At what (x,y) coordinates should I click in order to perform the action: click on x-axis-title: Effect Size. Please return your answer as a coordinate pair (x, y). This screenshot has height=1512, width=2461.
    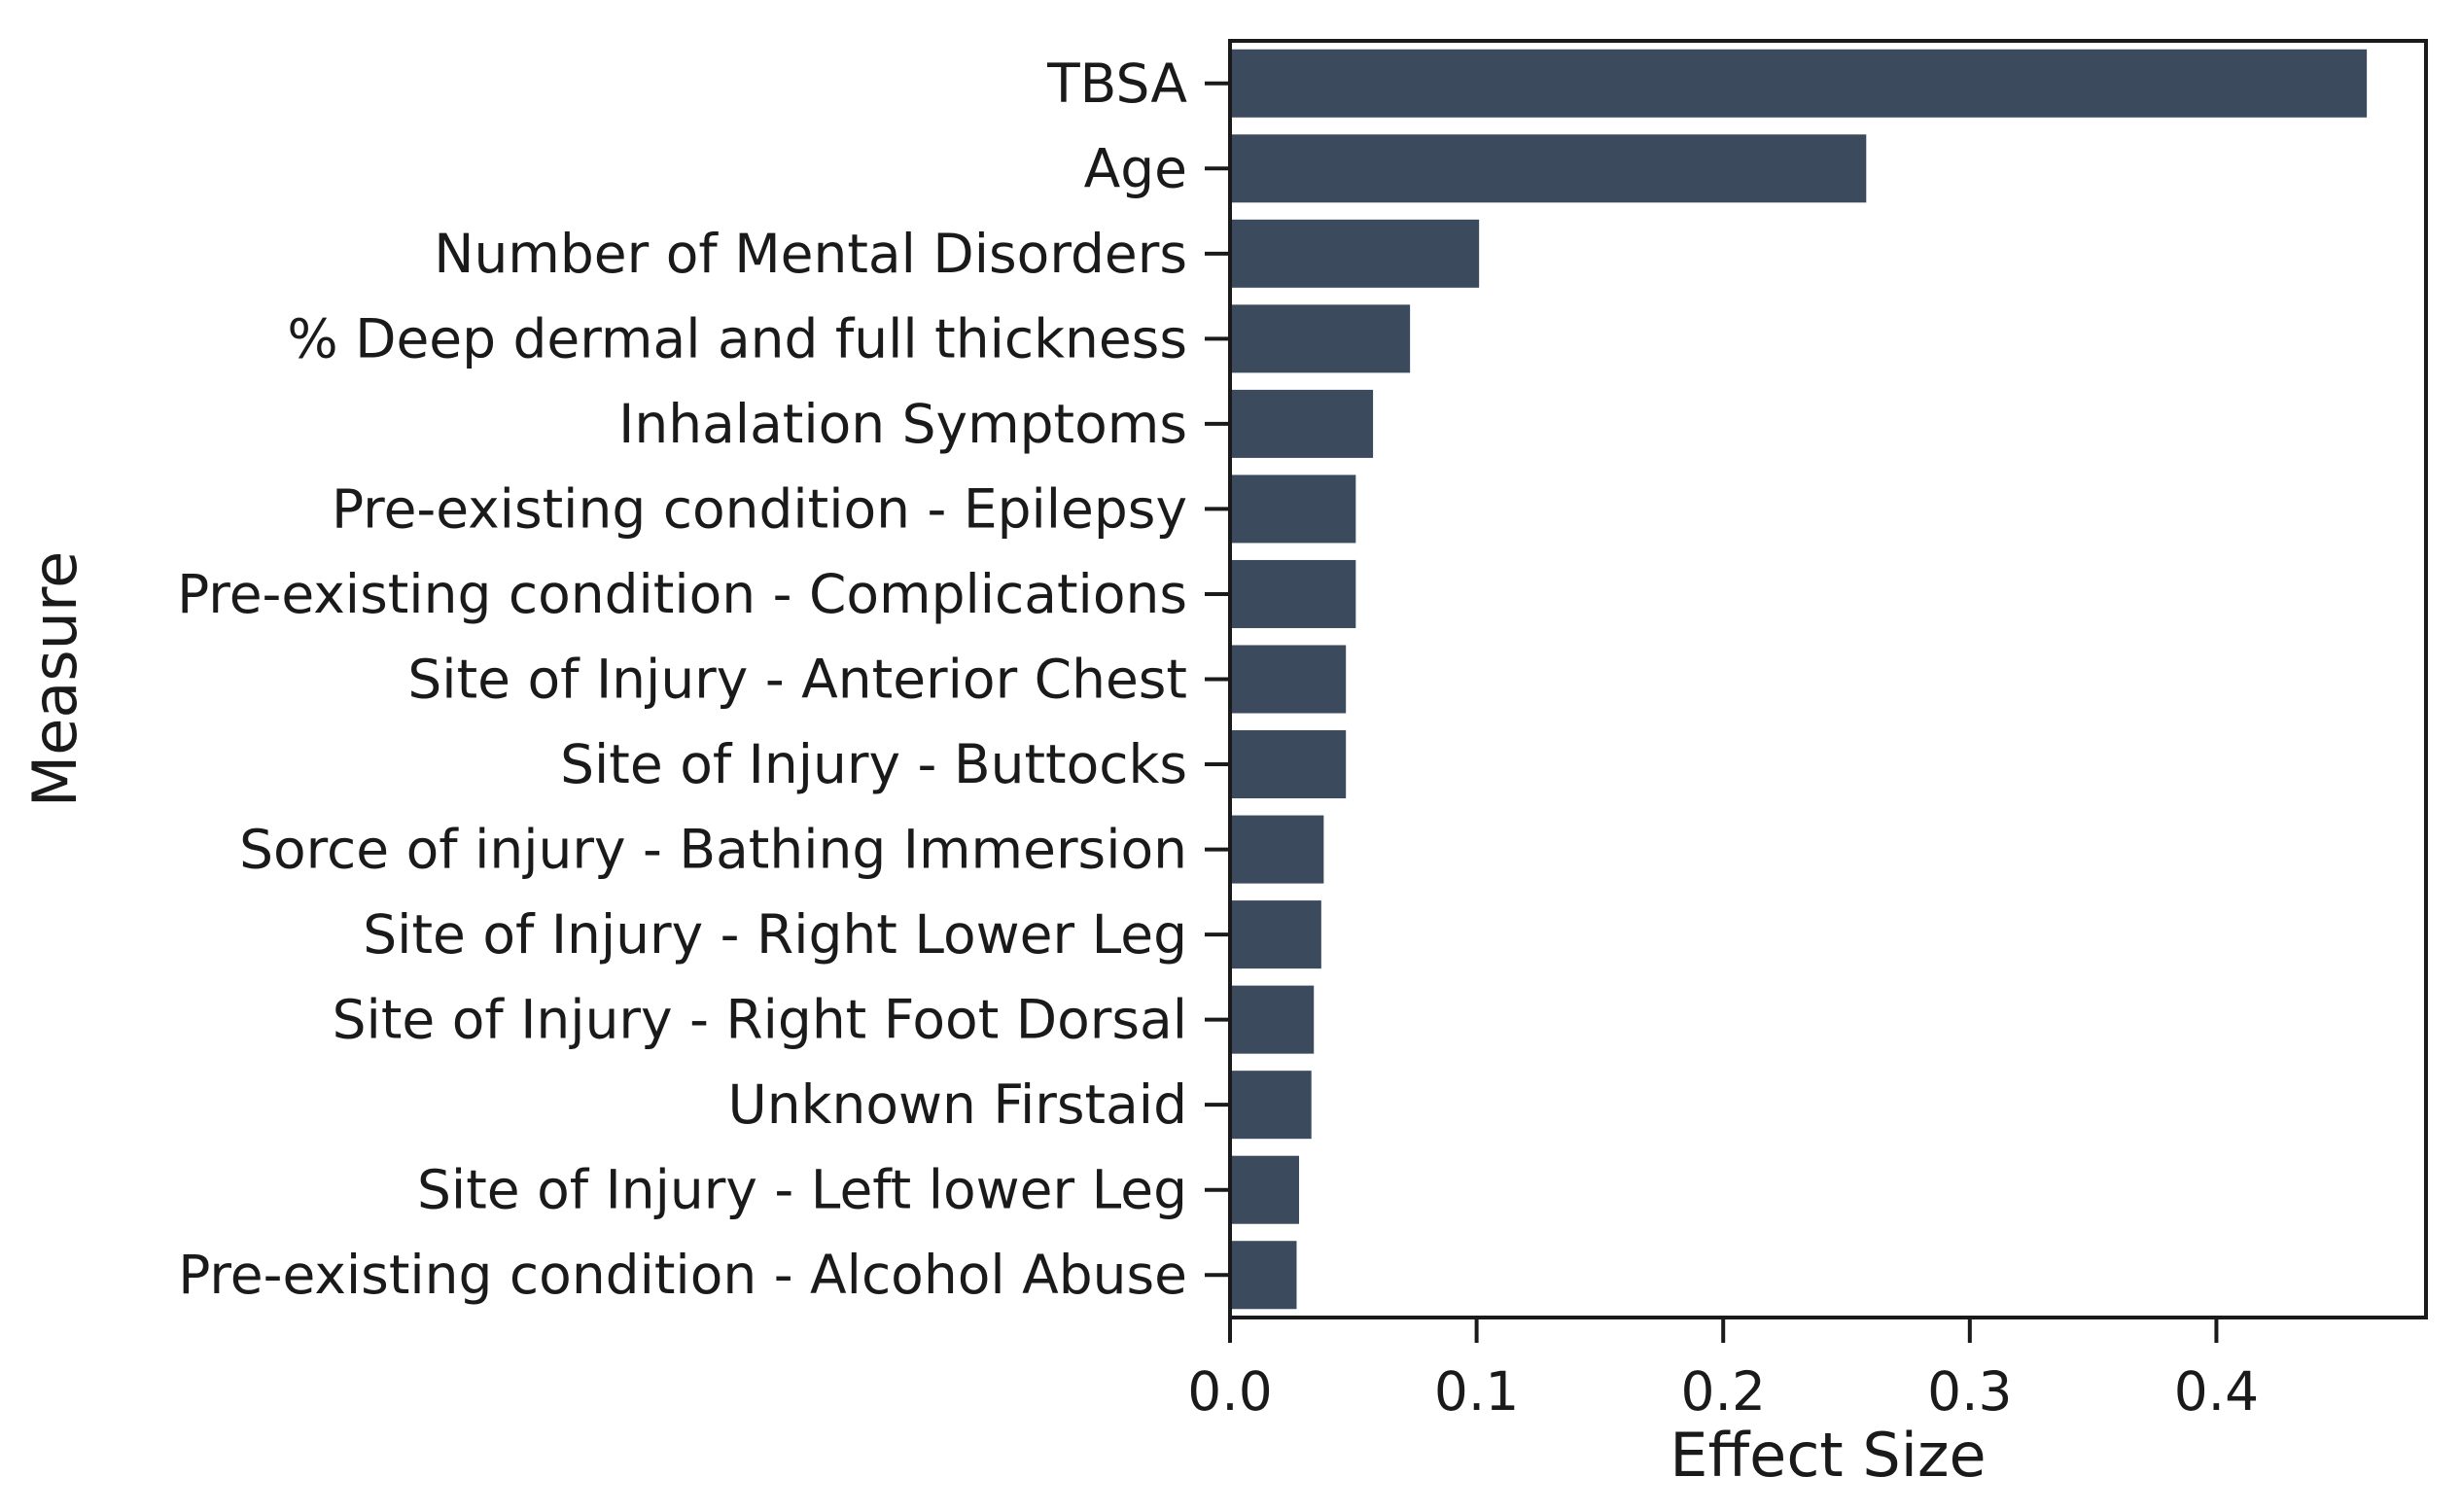
    Looking at the image, I should click on (1828, 1455).